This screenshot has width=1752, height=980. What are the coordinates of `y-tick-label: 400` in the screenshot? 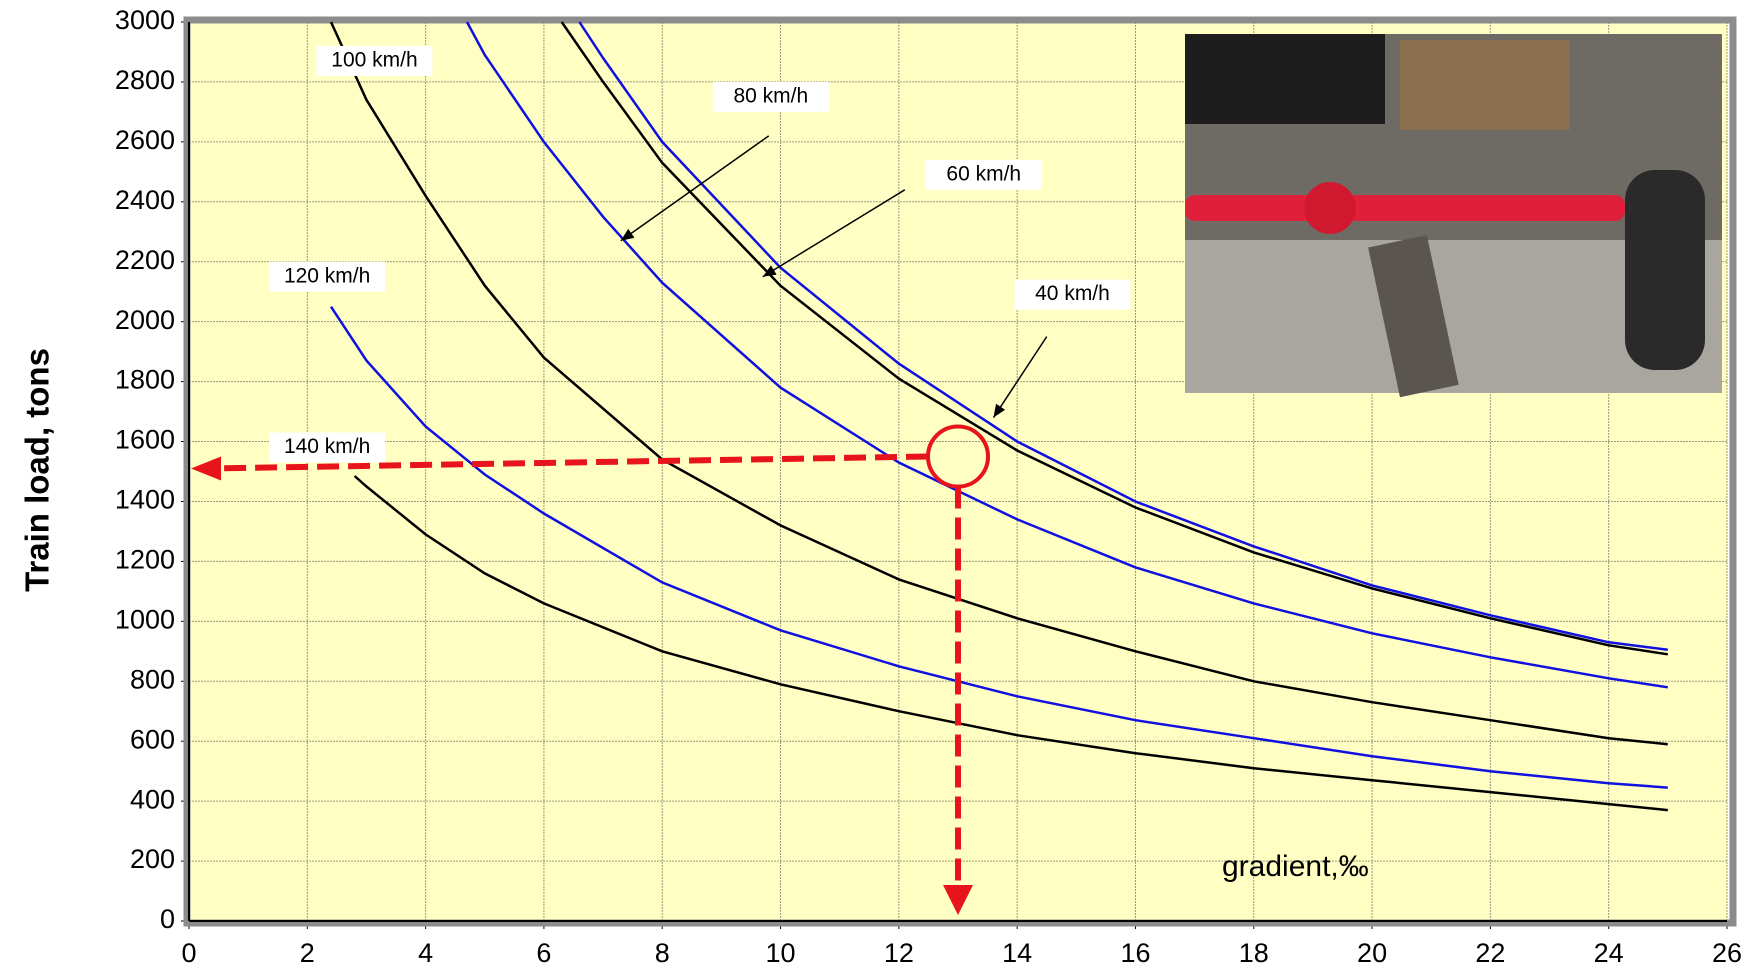 It's located at (152, 799).